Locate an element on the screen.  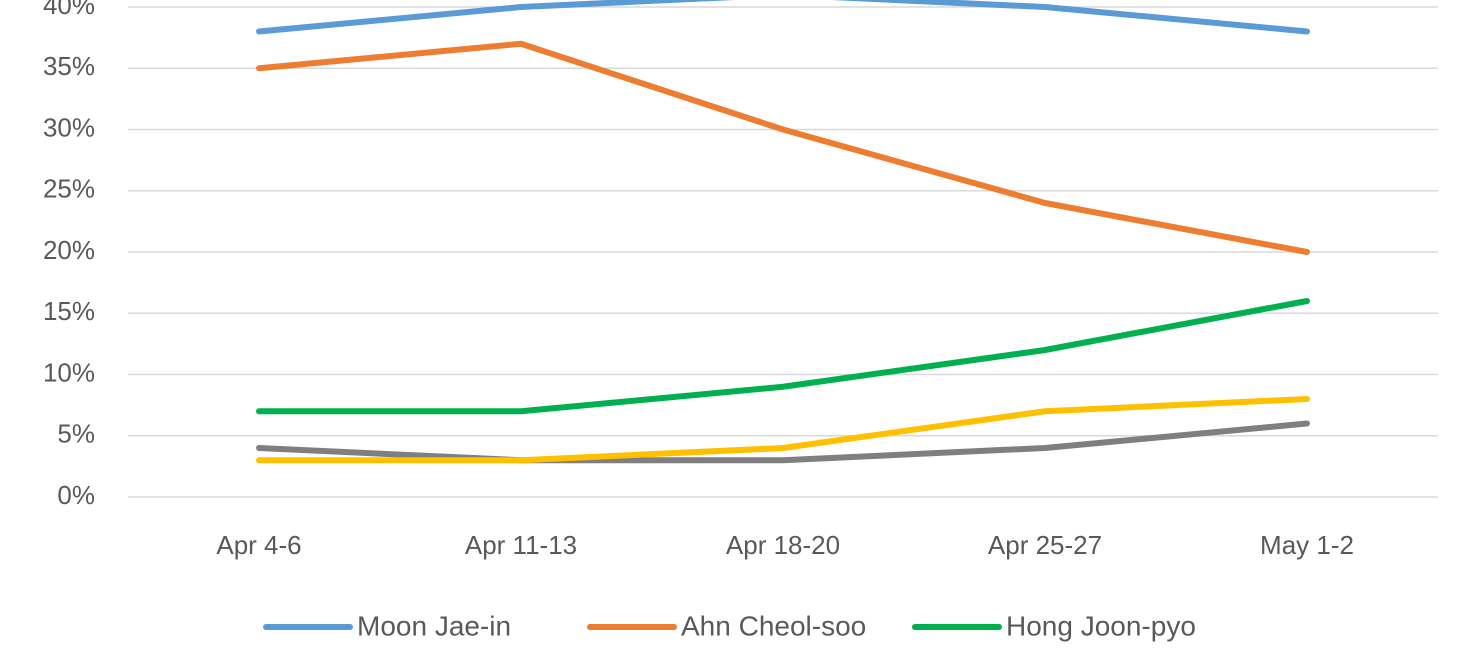
x-tick-label: Apr 18-20 is located at coordinates (783, 545).